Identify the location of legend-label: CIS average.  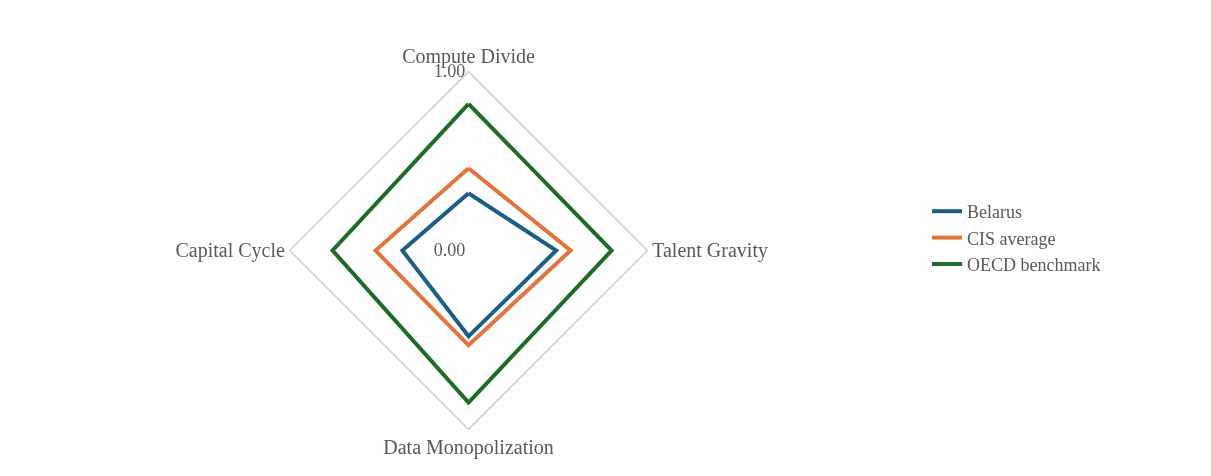
(1011, 238).